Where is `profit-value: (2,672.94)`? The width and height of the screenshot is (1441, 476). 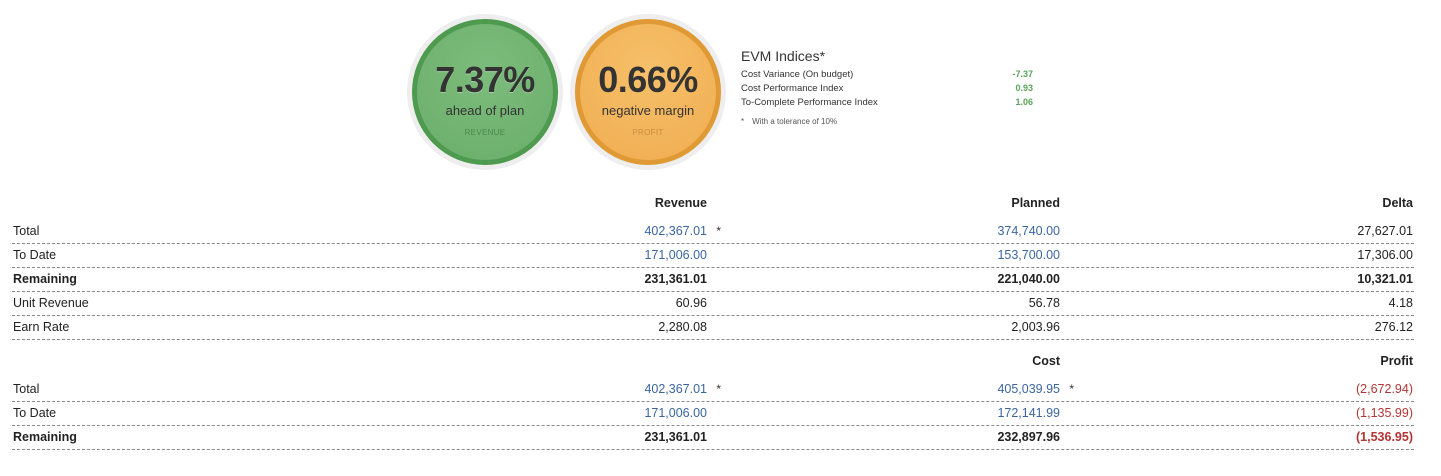 profit-value: (2,672.94) is located at coordinates (1384, 389).